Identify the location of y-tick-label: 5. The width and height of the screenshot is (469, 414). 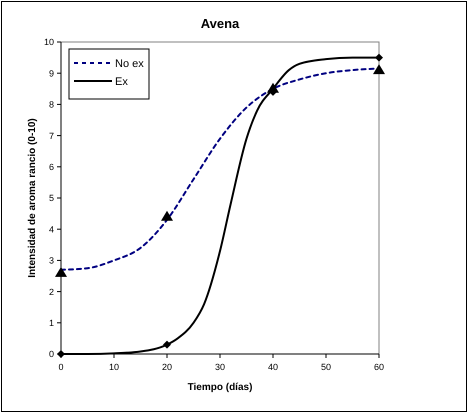
(51, 198).